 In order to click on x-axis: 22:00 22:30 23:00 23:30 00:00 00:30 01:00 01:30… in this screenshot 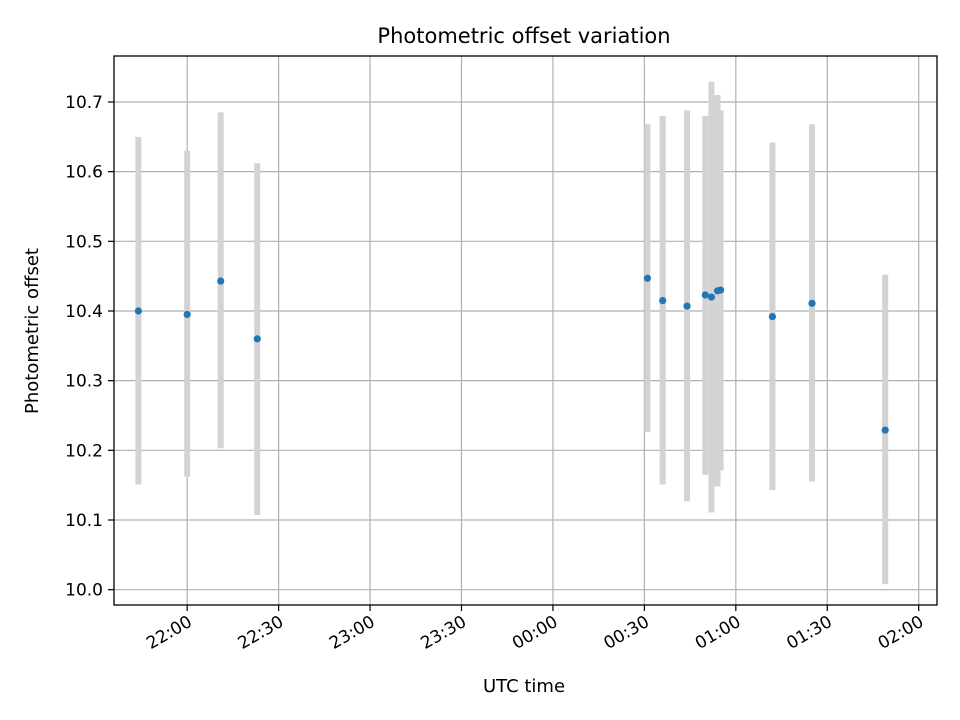, I will do `click(535, 629)`.